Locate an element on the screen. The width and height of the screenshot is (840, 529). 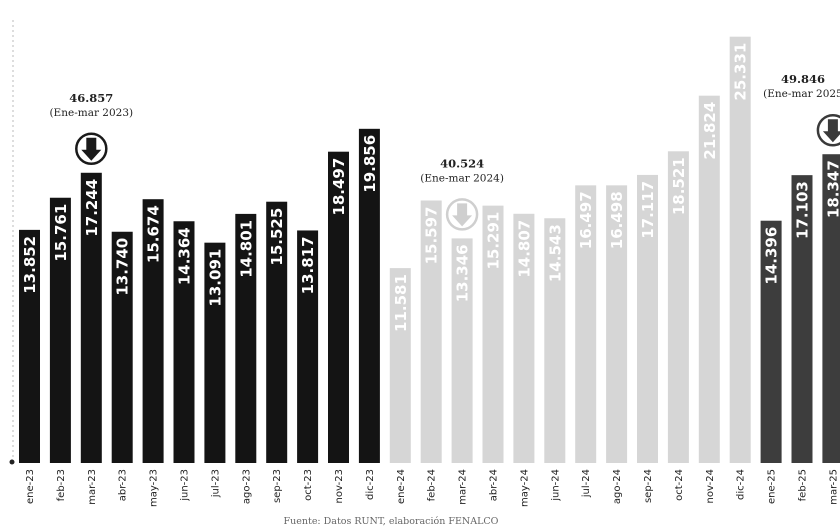
x-tick-label: dic-24 is located at coordinates (741, 484).